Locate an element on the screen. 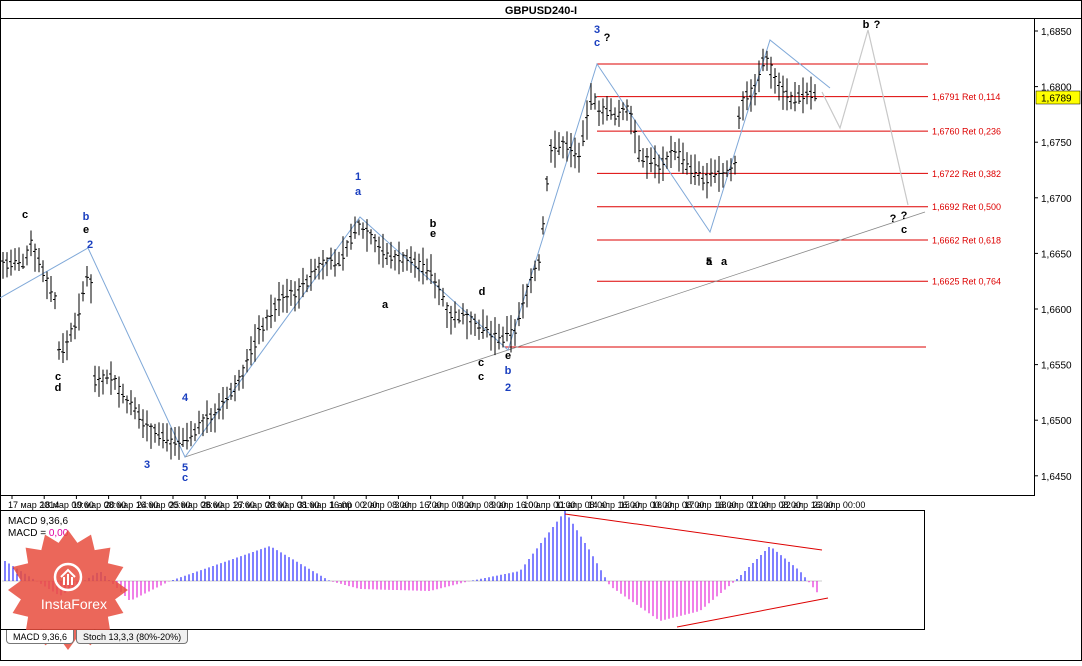 This screenshot has height=666, width=1082. tab-stoch: Stoch 13,3,3 (80%-20%) is located at coordinates (132, 637).